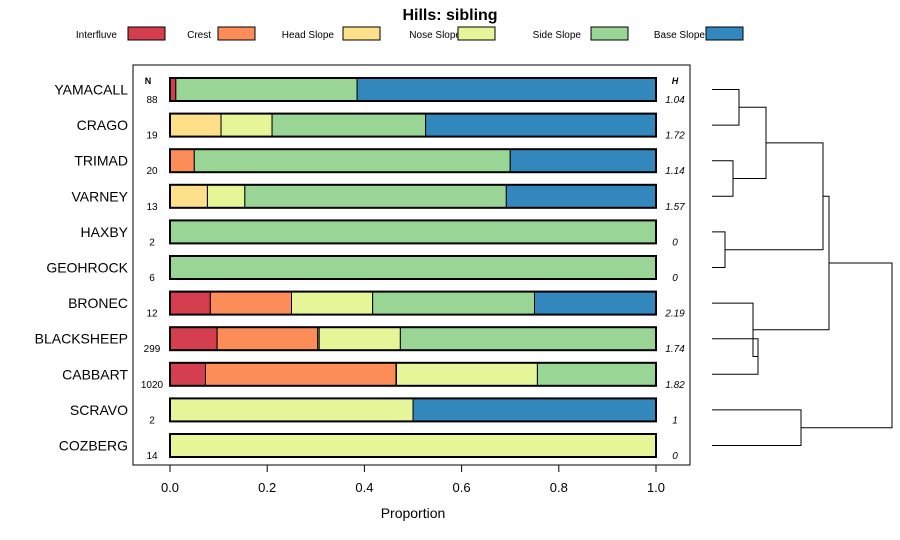  I want to click on bar-outline-yamacall, so click(413, 89).